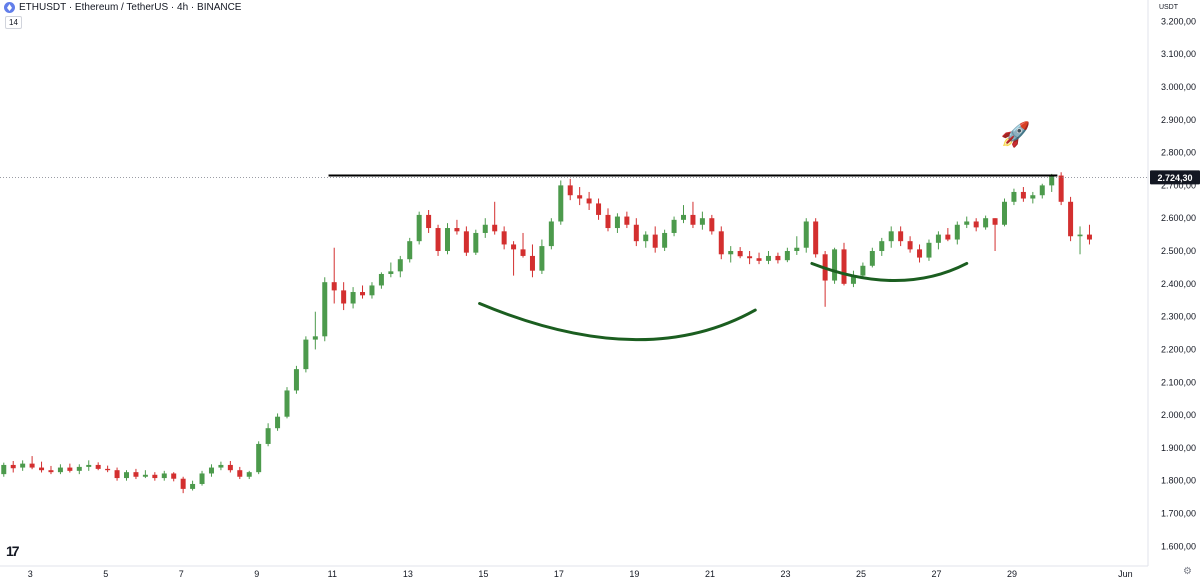  I want to click on price-tick-label: 2.200,00, so click(1178, 349).